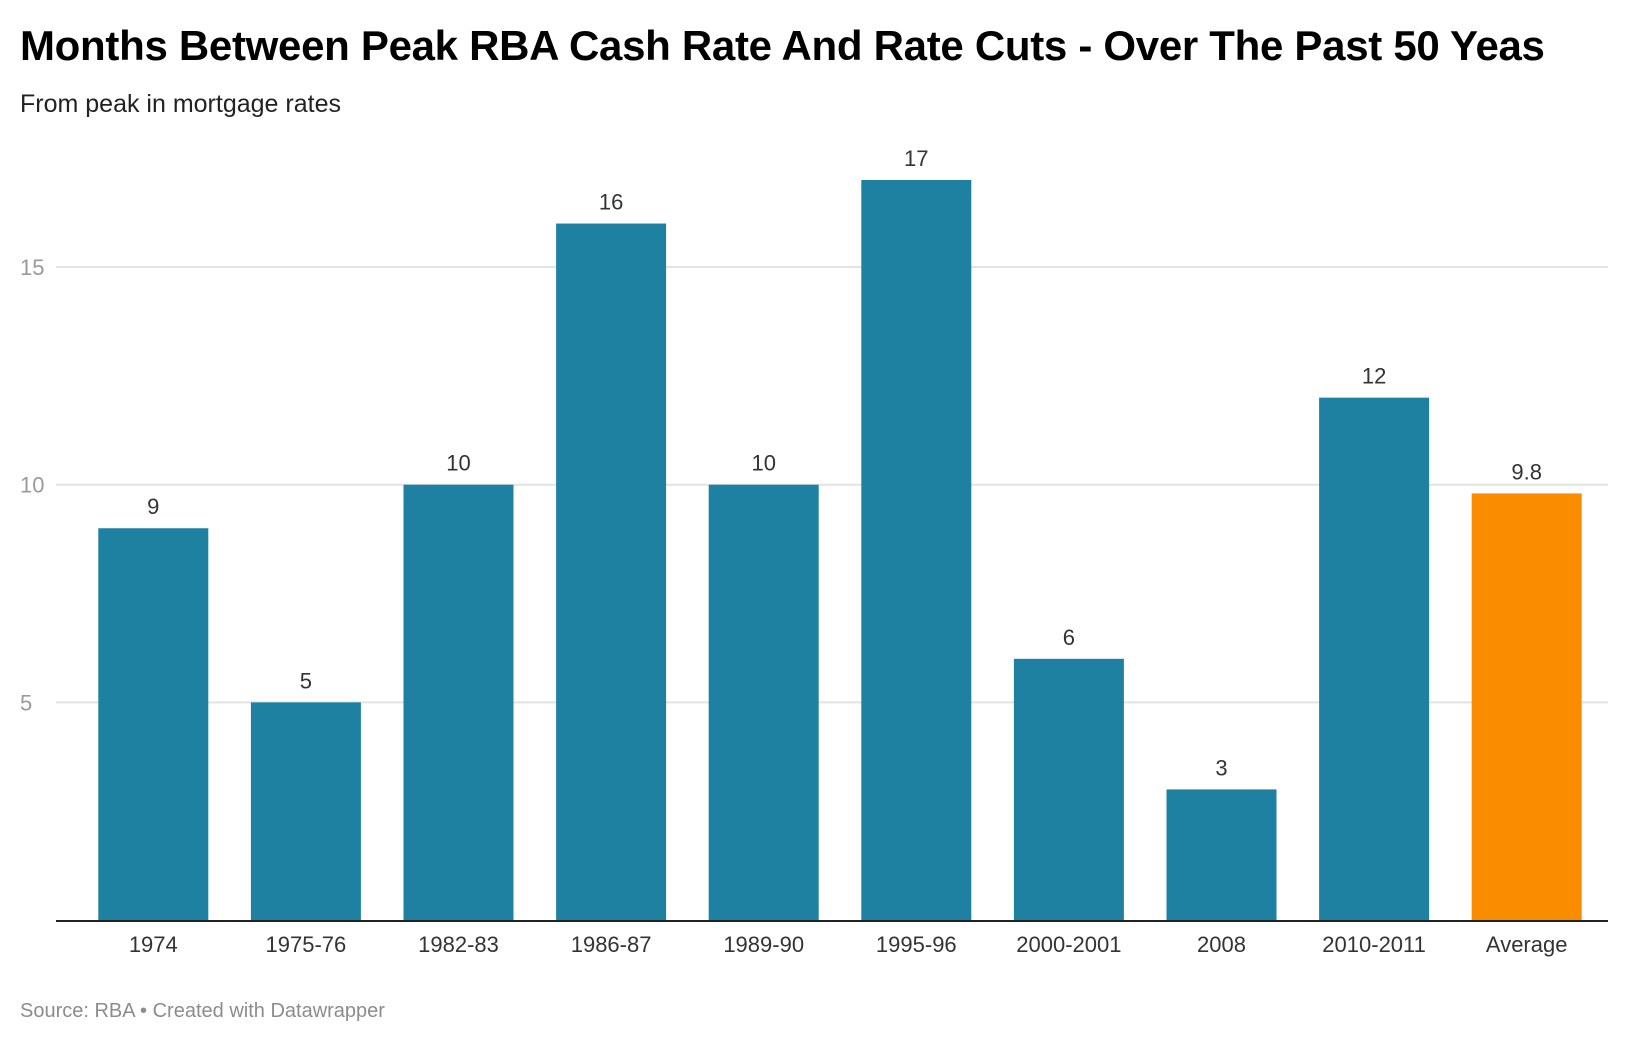  I want to click on source-note: Source: RBA • Created with Datawrapper, so click(202, 1011).